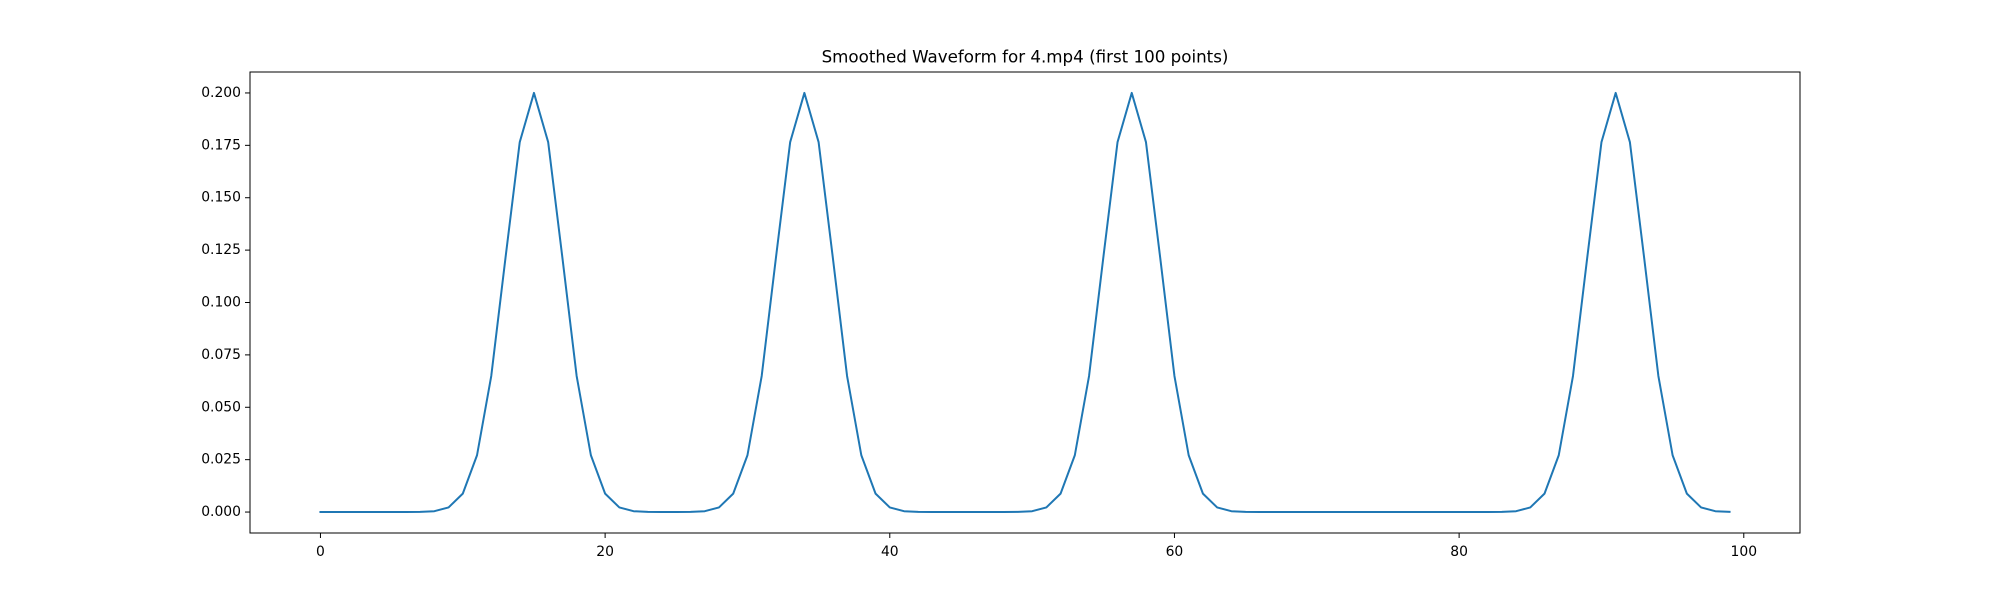  Describe the element at coordinates (221, 250) in the screenshot. I see `y-tick-label: 0.125` at that location.